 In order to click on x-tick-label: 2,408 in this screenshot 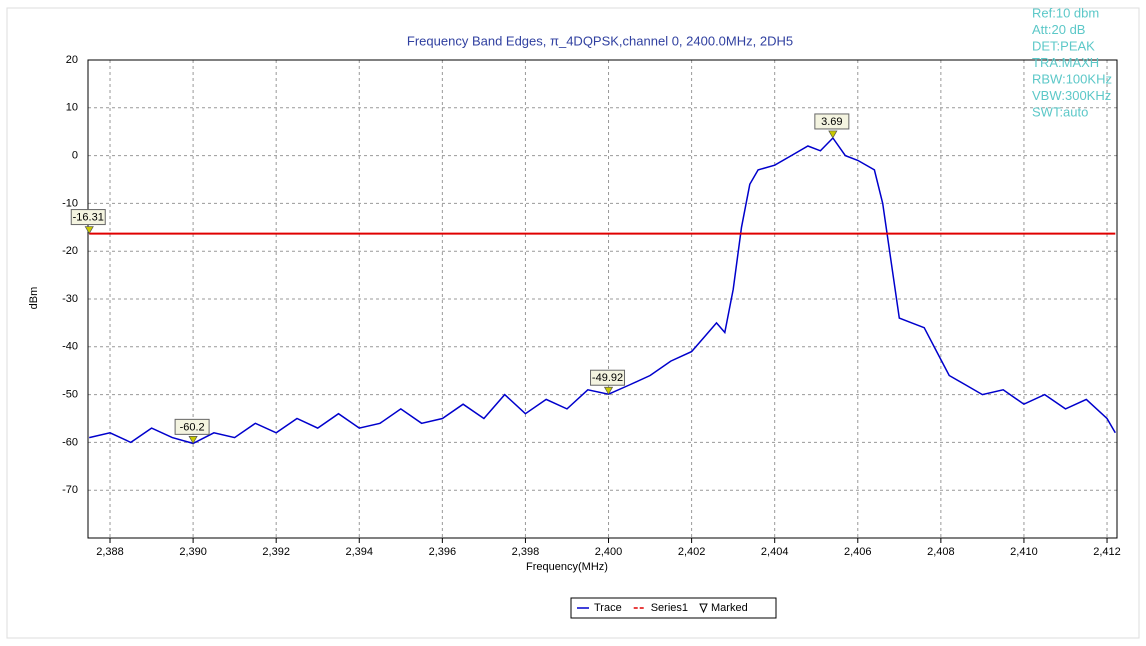, I will do `click(941, 552)`.